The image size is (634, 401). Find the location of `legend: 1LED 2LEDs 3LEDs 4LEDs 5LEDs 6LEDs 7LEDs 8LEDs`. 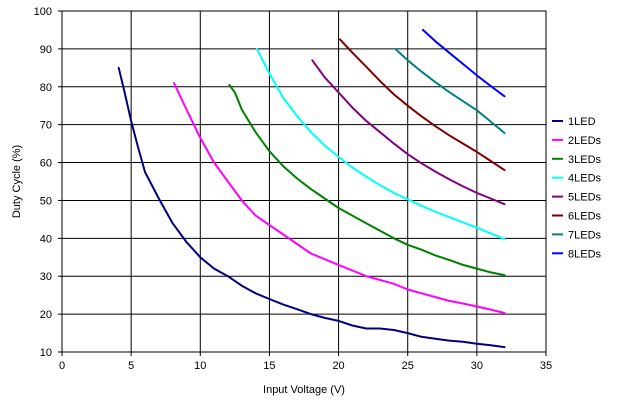

legend: 1LED 2LEDs 3LEDs 4LEDs 5LEDs 6LEDs 7LEDs 8LEDs is located at coordinates (577, 188).